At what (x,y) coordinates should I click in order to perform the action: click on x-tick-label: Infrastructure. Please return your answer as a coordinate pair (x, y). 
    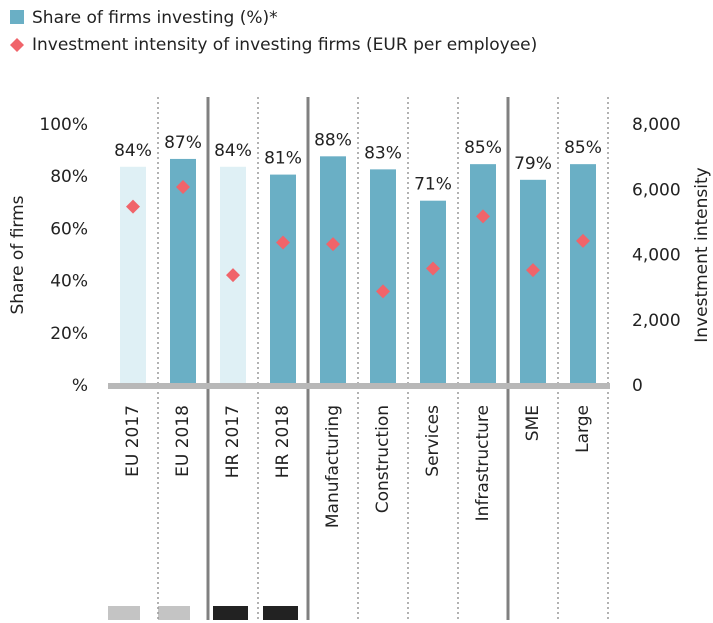
    Looking at the image, I should click on (483, 463).